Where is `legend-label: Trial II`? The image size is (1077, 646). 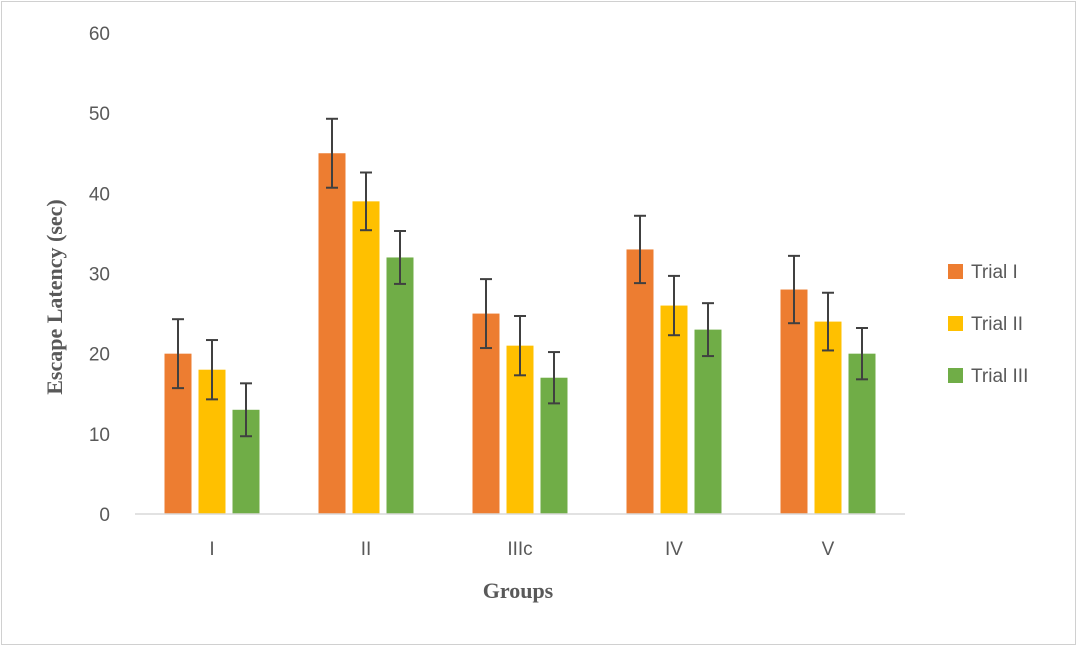 legend-label: Trial II is located at coordinates (997, 324).